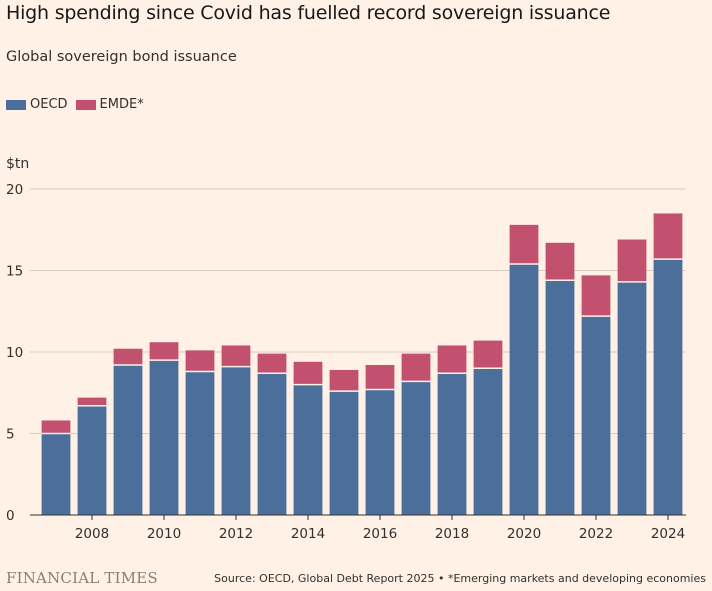 This screenshot has height=591, width=712. What do you see at coordinates (121, 57) in the screenshot?
I see `chart-subtitle: Global sovereign bond issuance` at bounding box center [121, 57].